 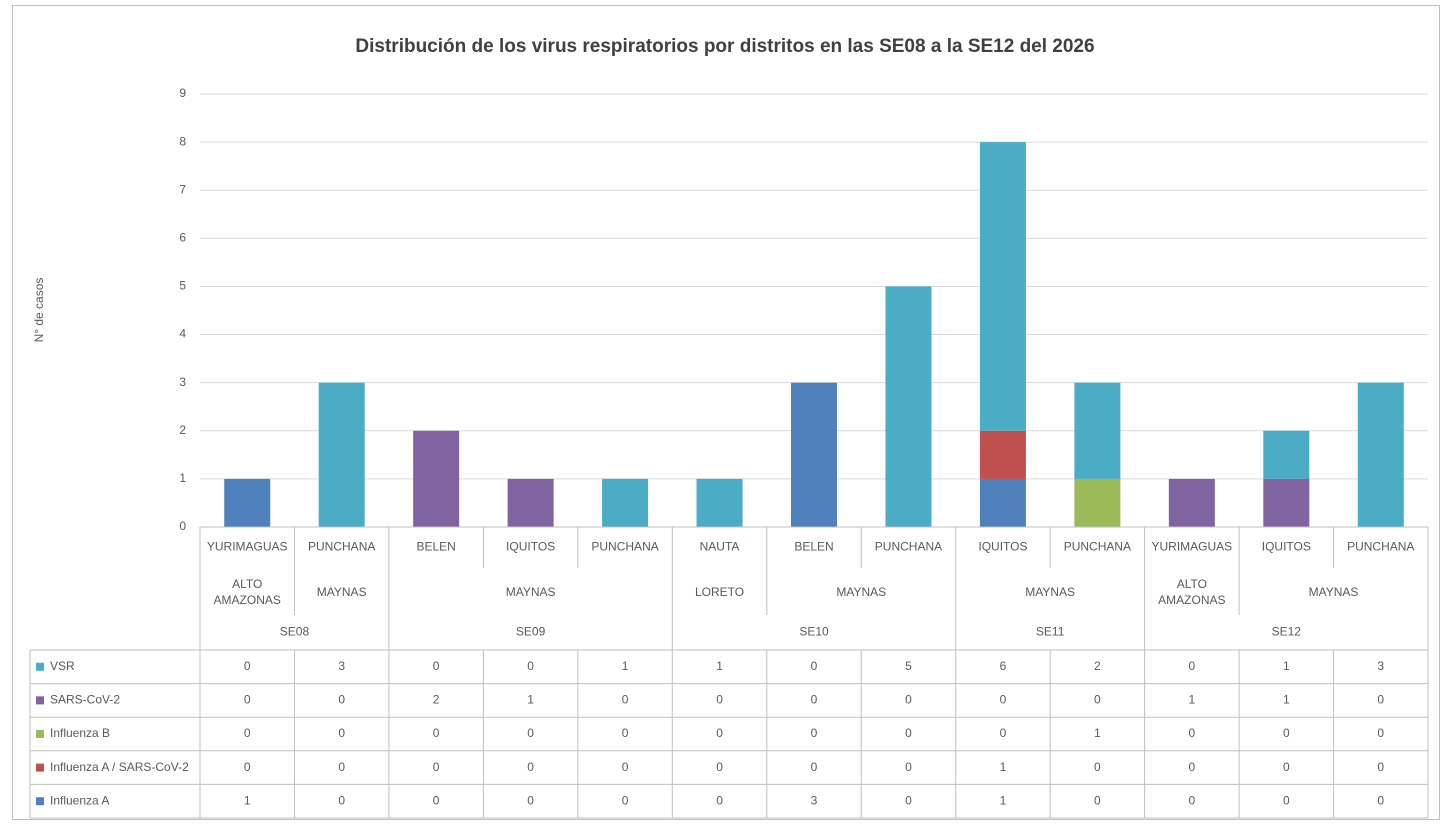 I want to click on y-tick-label: 4, so click(x=182, y=334).